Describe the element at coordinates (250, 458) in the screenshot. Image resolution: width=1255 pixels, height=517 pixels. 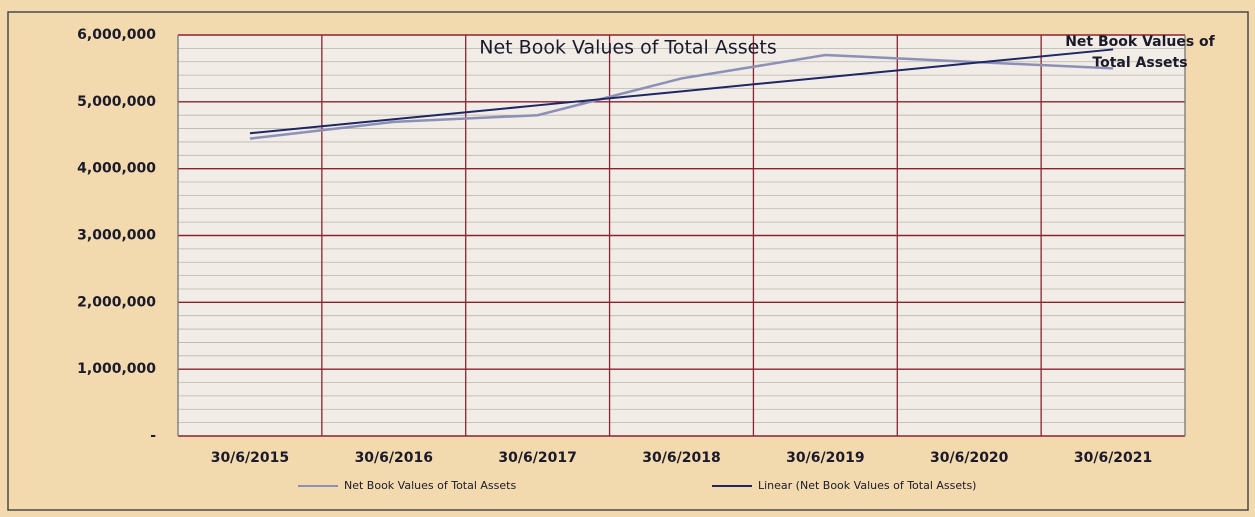
I see `x-tick-label: 30/6/2015` at that location.